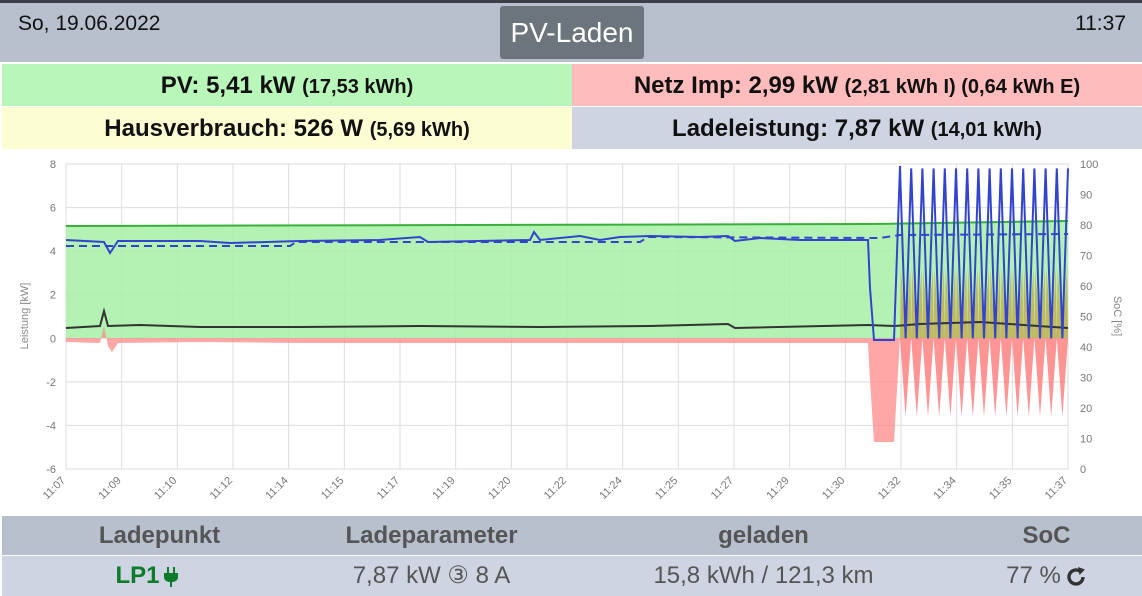 The image size is (1142, 596). What do you see at coordinates (51, 470) in the screenshot?
I see `y-tick-label: -6` at bounding box center [51, 470].